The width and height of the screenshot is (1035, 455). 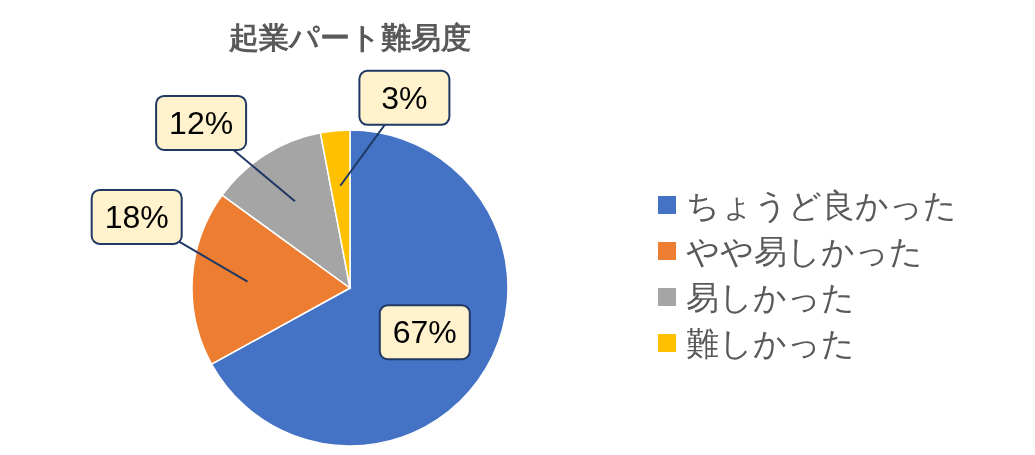 What do you see at coordinates (136, 216) in the screenshot?
I see `data-label: 18%` at bounding box center [136, 216].